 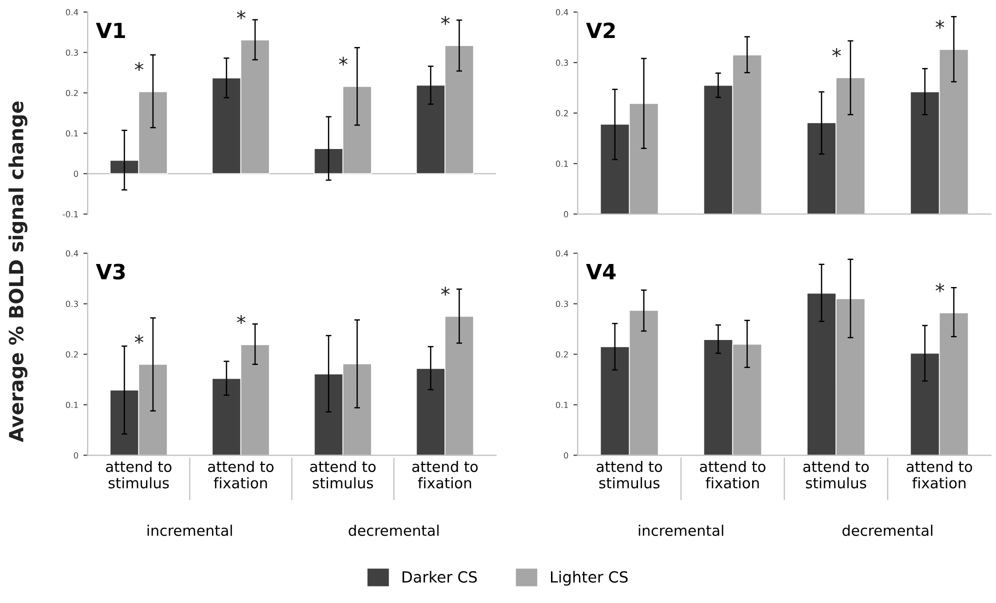 What do you see at coordinates (601, 272) in the screenshot?
I see `chart-title: V4` at bounding box center [601, 272].